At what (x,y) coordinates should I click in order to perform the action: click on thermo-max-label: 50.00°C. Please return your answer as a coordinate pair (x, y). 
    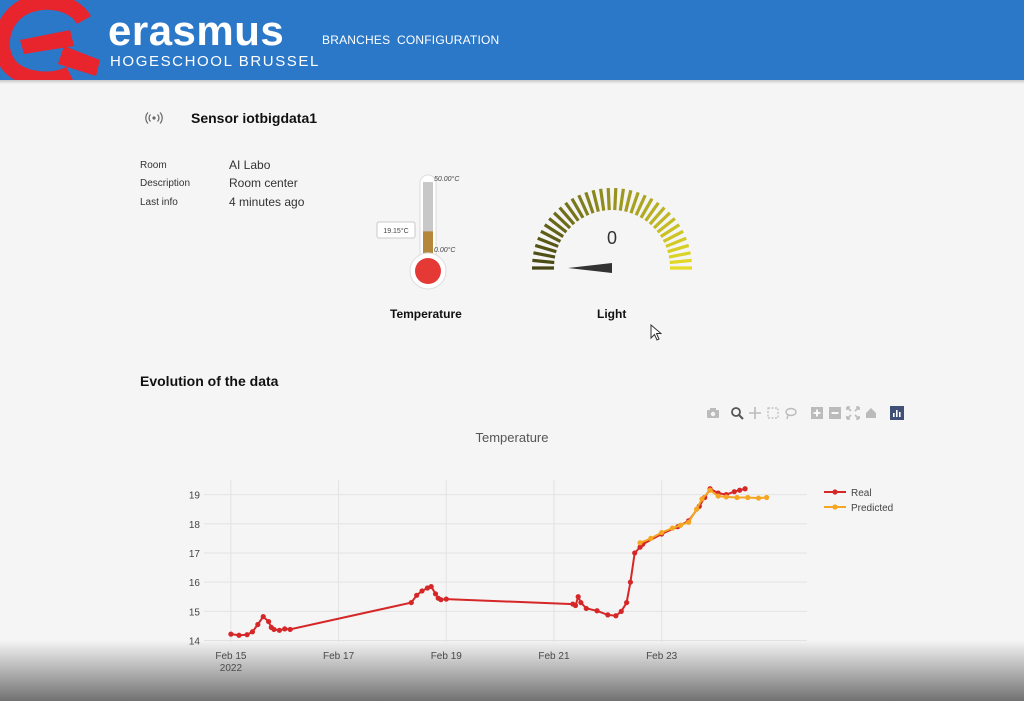
    Looking at the image, I should click on (447, 179).